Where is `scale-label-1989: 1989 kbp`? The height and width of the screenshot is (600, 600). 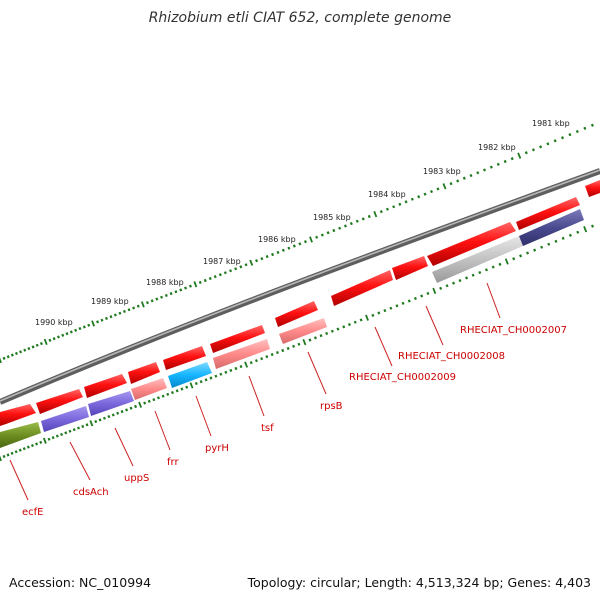
scale-label-1989: 1989 kbp is located at coordinates (110, 301).